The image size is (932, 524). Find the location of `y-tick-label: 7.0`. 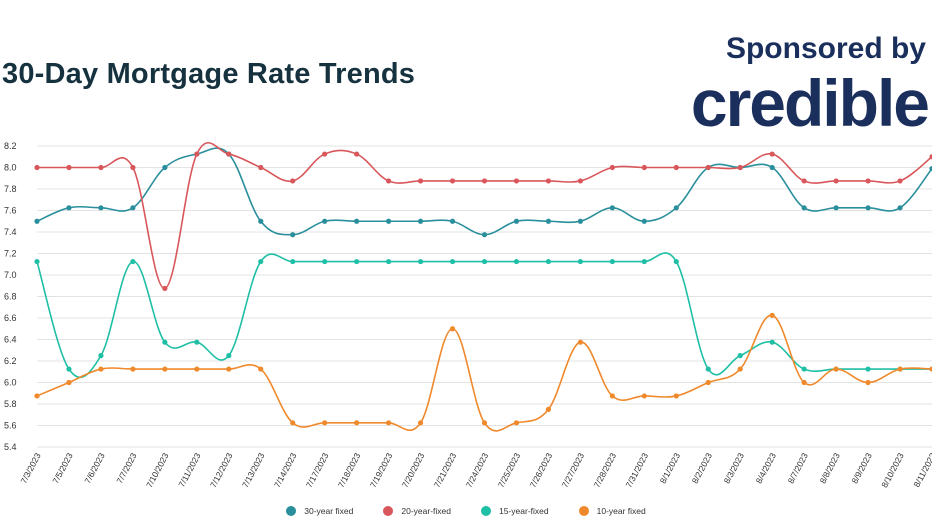

y-tick-label: 7.0 is located at coordinates (10, 275).